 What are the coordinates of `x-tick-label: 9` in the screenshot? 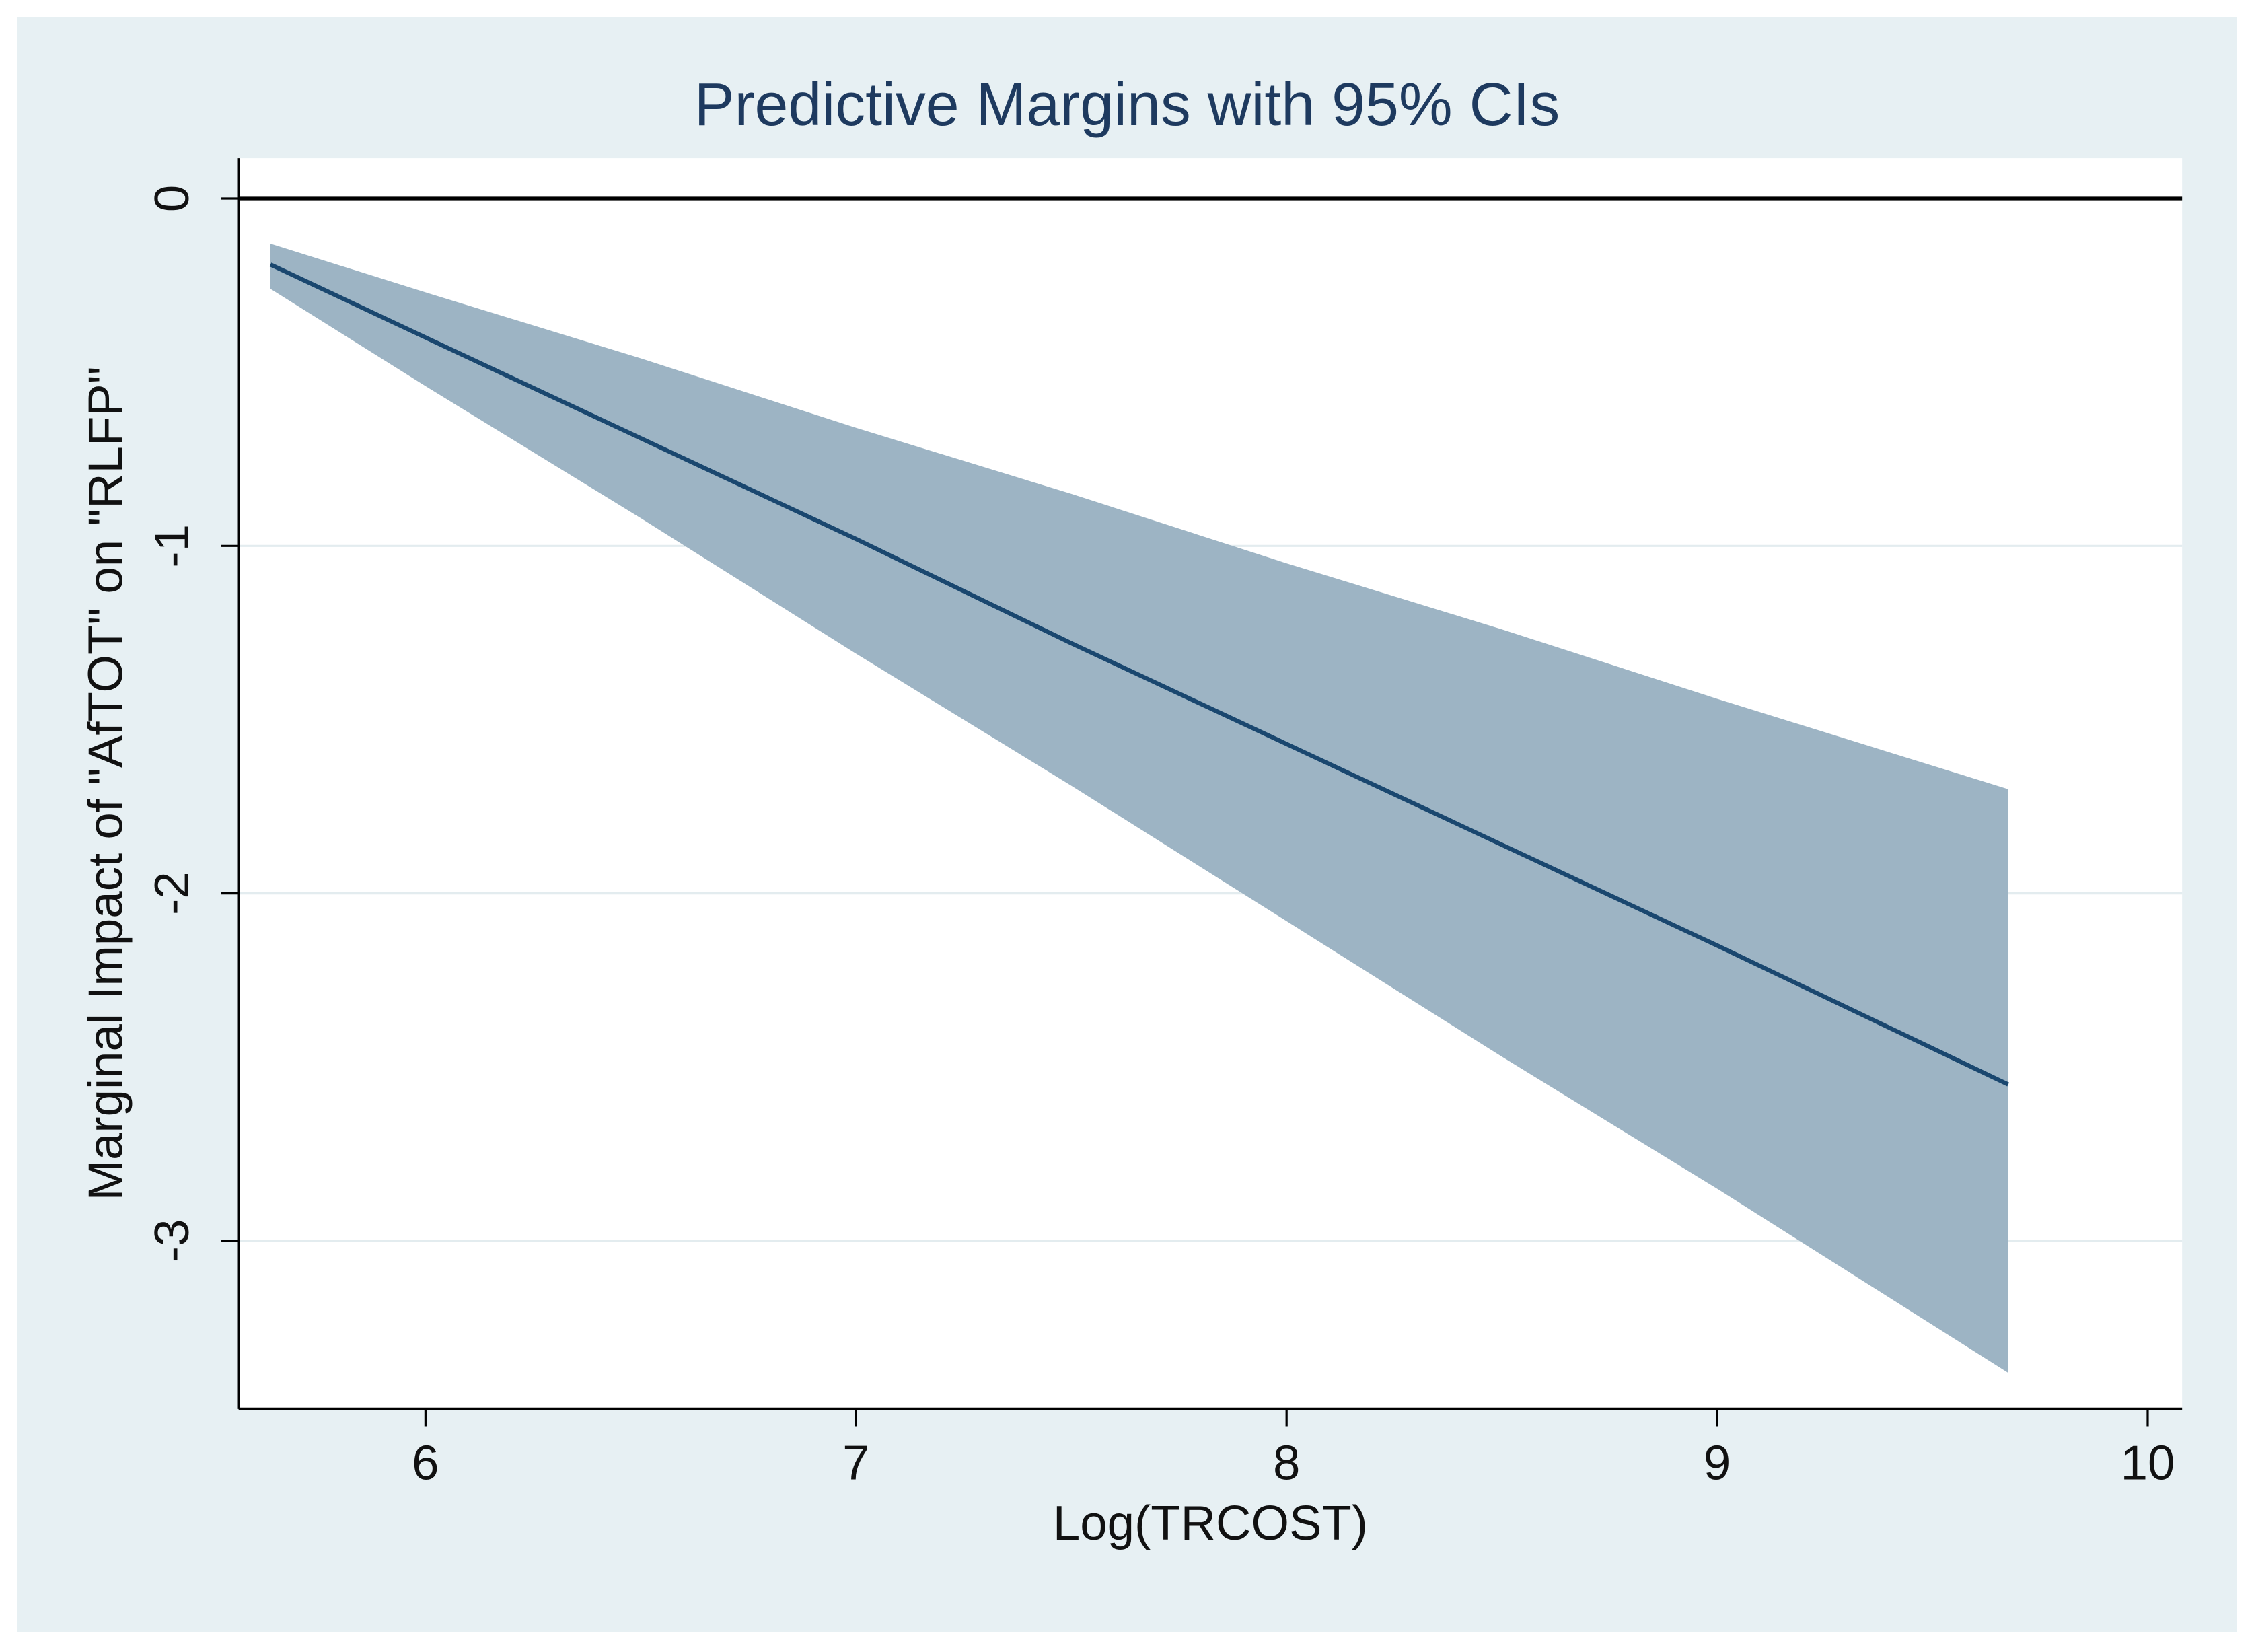 It's located at (1717, 1462).